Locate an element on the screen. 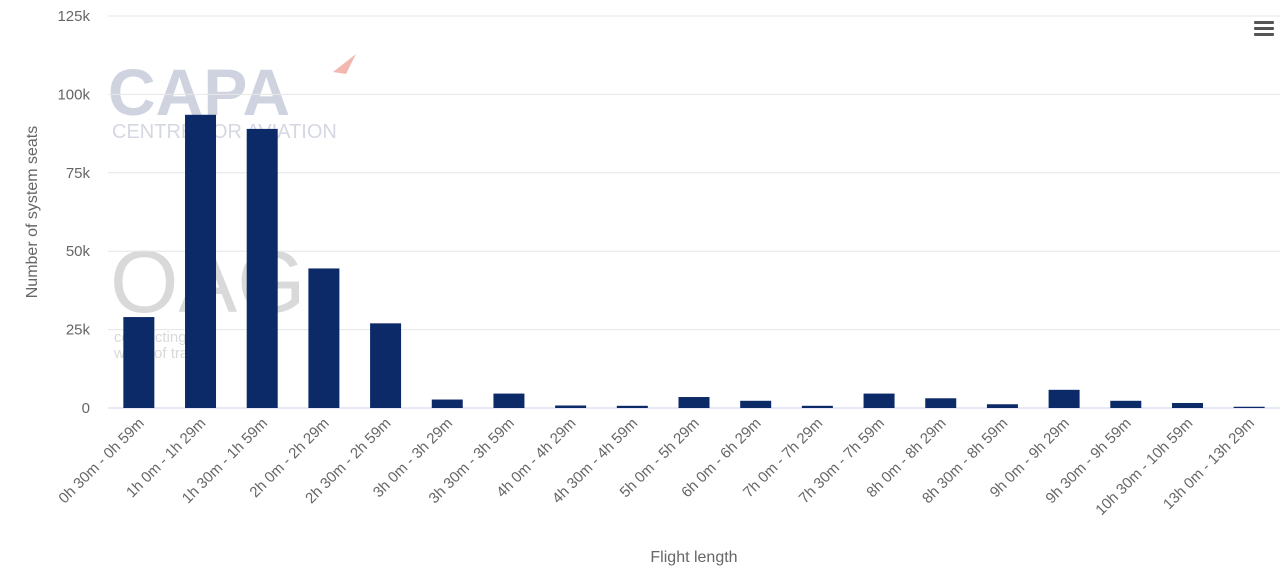 The width and height of the screenshot is (1286, 571). capa-tagline-watermark: CENTRE FOR AVIATION is located at coordinates (224, 132).